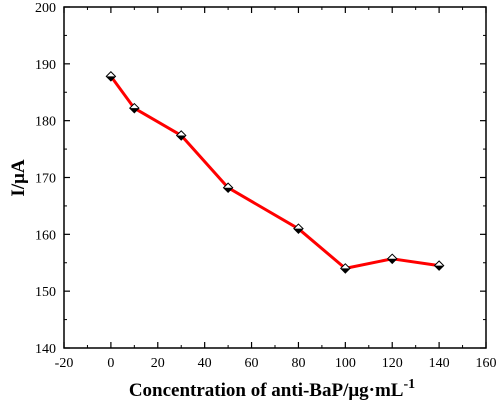 The image size is (498, 406). Describe the element at coordinates (439, 363) in the screenshot. I see `x-tick-label: 140` at that location.